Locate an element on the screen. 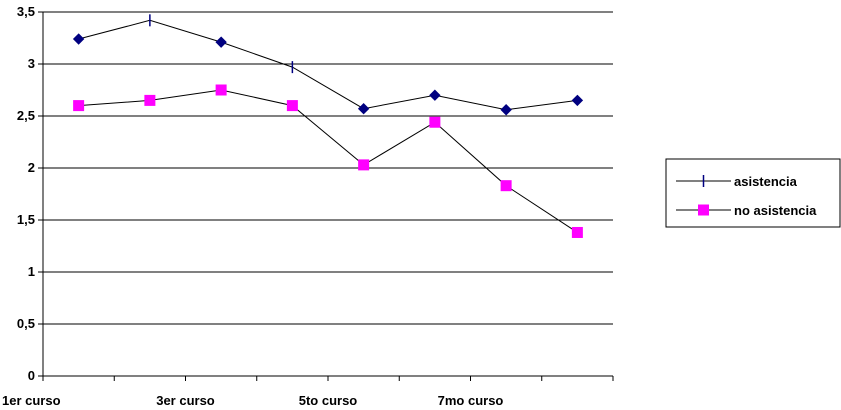 Image resolution: width=841 pixels, height=410 pixels. y-tick-label: 2,5 is located at coordinates (26, 115).